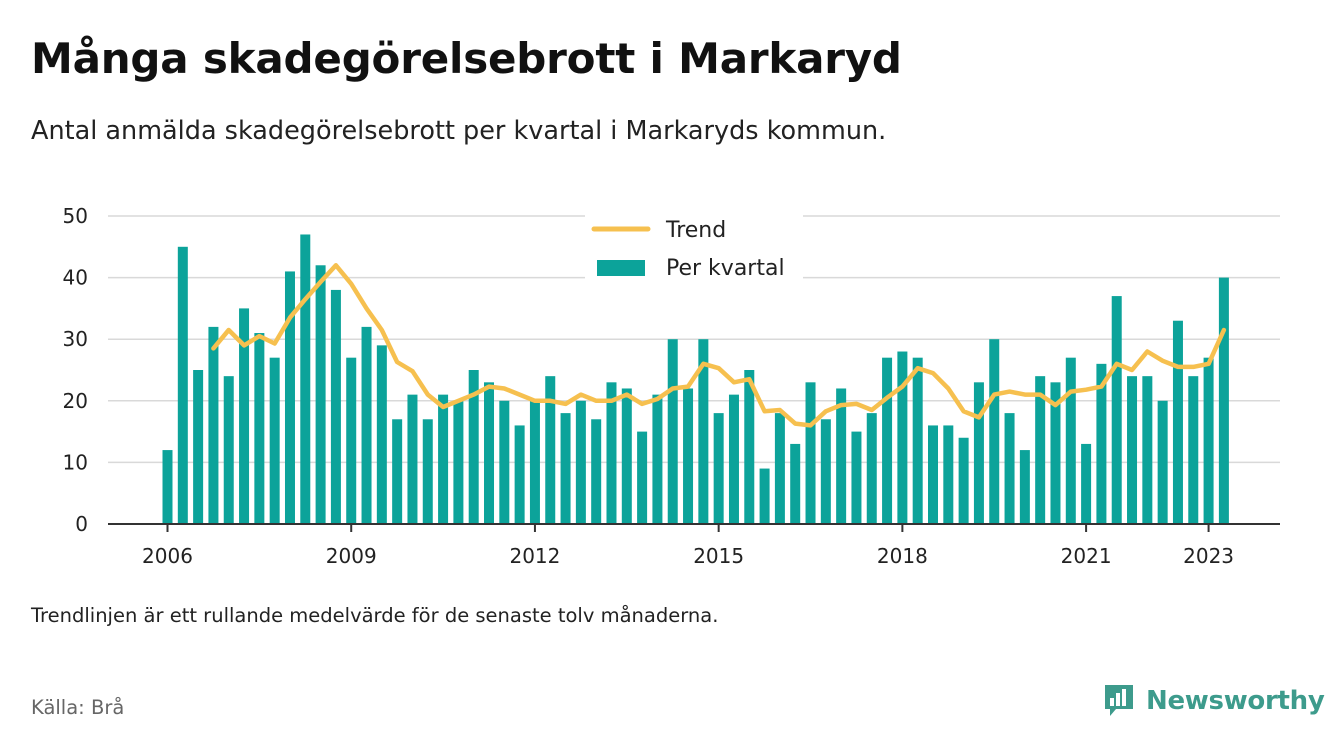 This screenshot has height=753, width=1340. I want to click on newsworthy-logo: Newsworthy, so click(1213, 701).